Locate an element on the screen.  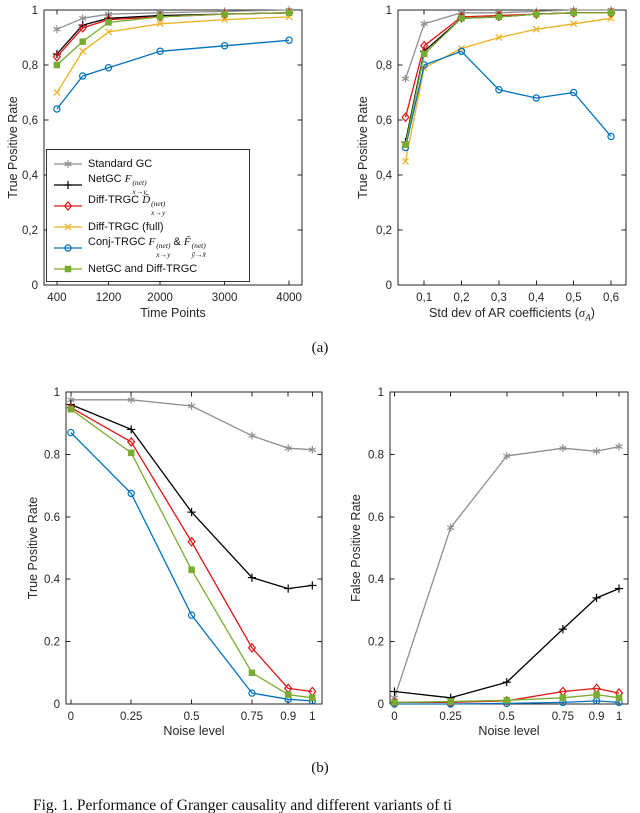
legend-item-diff_trgc_full: Diff-TRGC (full) is located at coordinates (148, 226).